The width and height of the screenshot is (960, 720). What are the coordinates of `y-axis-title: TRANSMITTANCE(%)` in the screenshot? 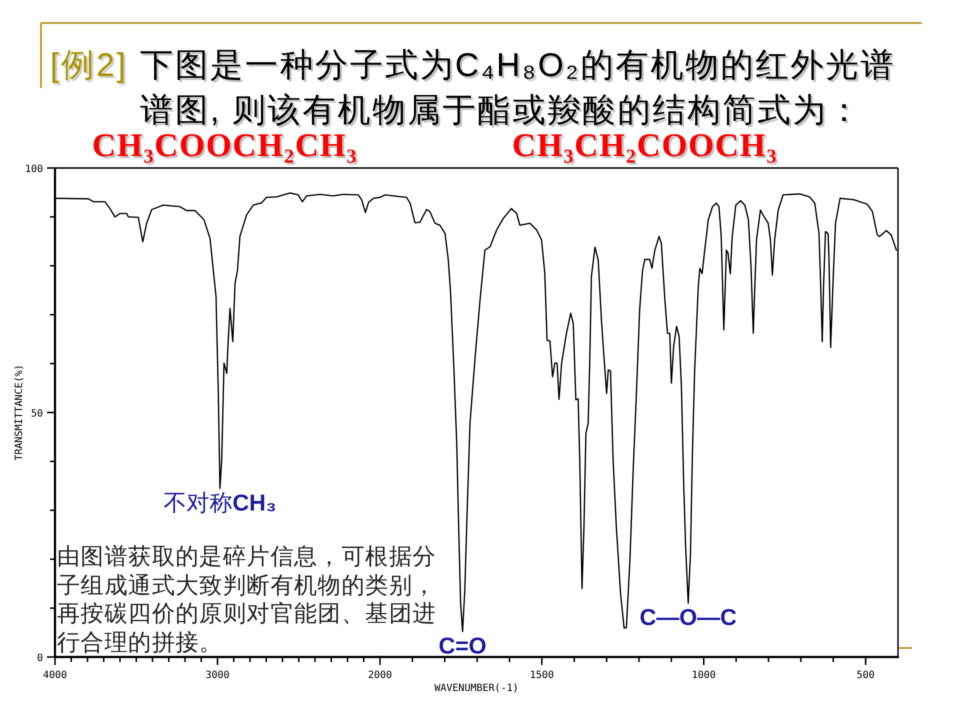 It's located at (19, 412).